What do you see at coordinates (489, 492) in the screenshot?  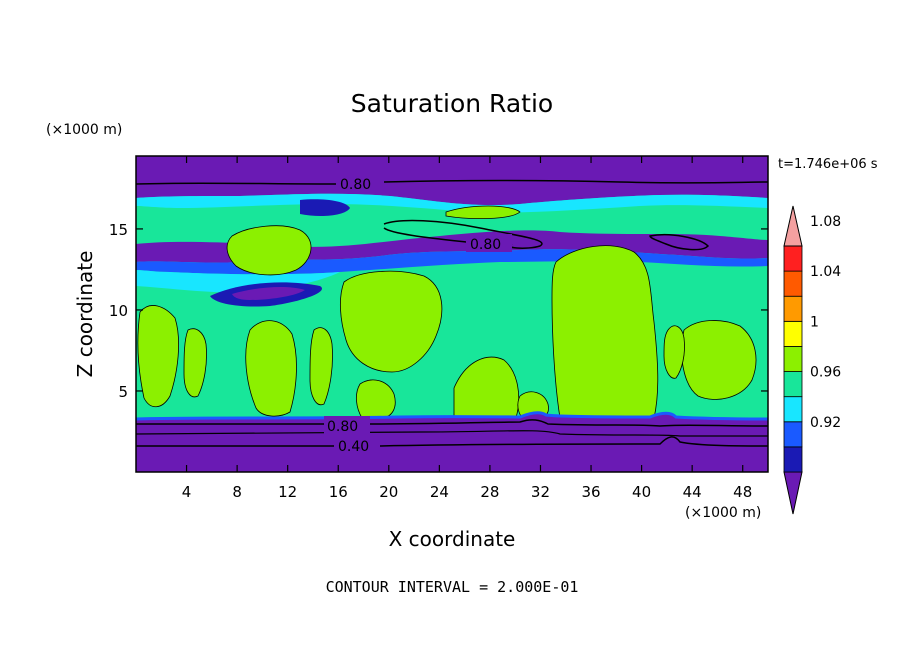 I see `x-tick-label: 28` at bounding box center [489, 492].